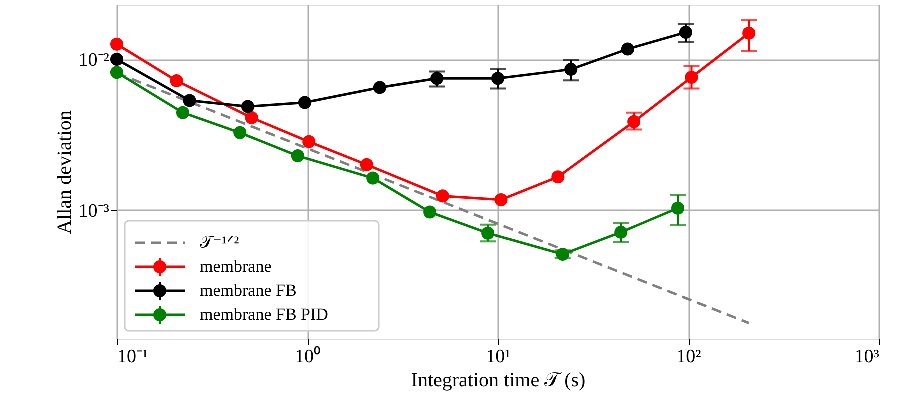  I want to click on y-tick-label: 10⁻², so click(94, 61).